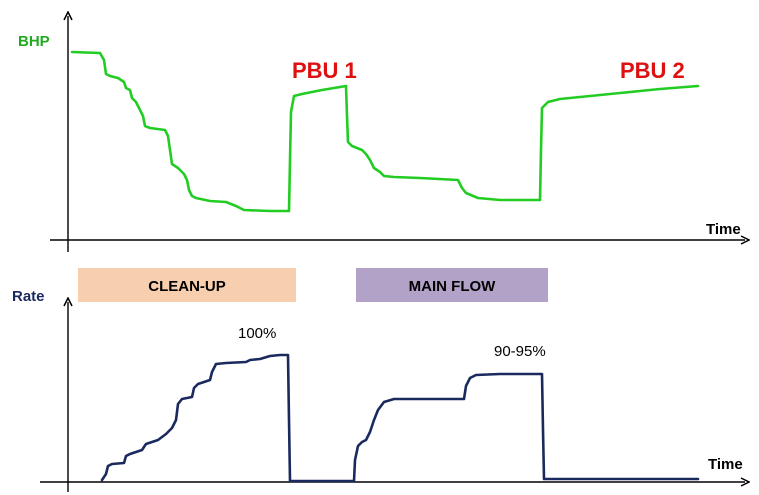 The height and width of the screenshot is (495, 759). Describe the element at coordinates (725, 464) in the screenshot. I see `bottom-time-label: Time` at that location.